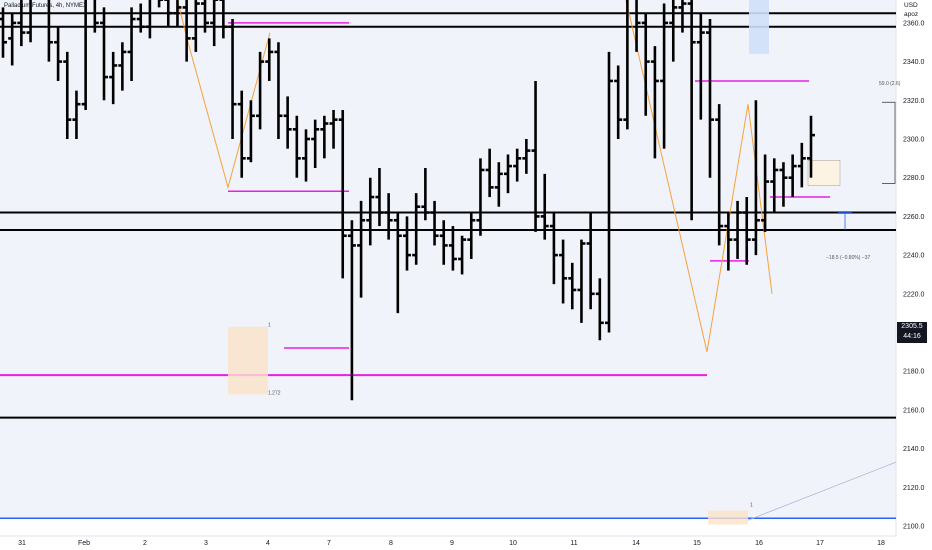 The image size is (932, 550). What do you see at coordinates (759, 543) in the screenshot?
I see `x-tick-label: 16` at bounding box center [759, 543].